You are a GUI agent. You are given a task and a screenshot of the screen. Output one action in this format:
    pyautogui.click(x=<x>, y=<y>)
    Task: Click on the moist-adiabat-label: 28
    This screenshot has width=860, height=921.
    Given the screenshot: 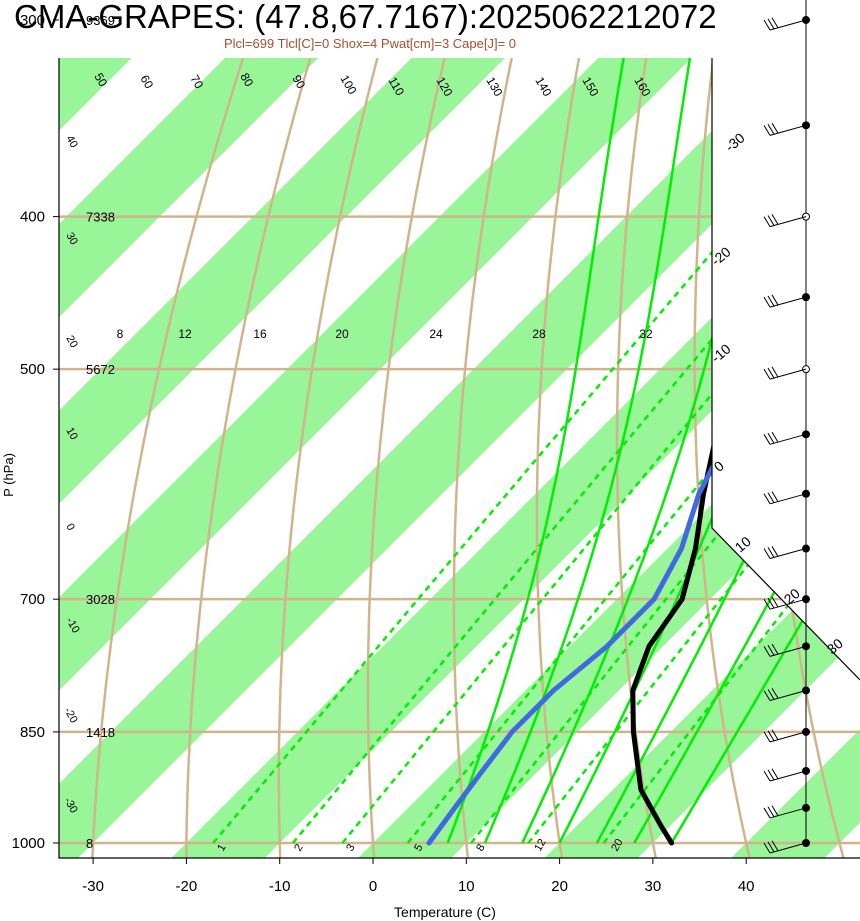 What is the action you would take?
    pyautogui.click(x=539, y=334)
    